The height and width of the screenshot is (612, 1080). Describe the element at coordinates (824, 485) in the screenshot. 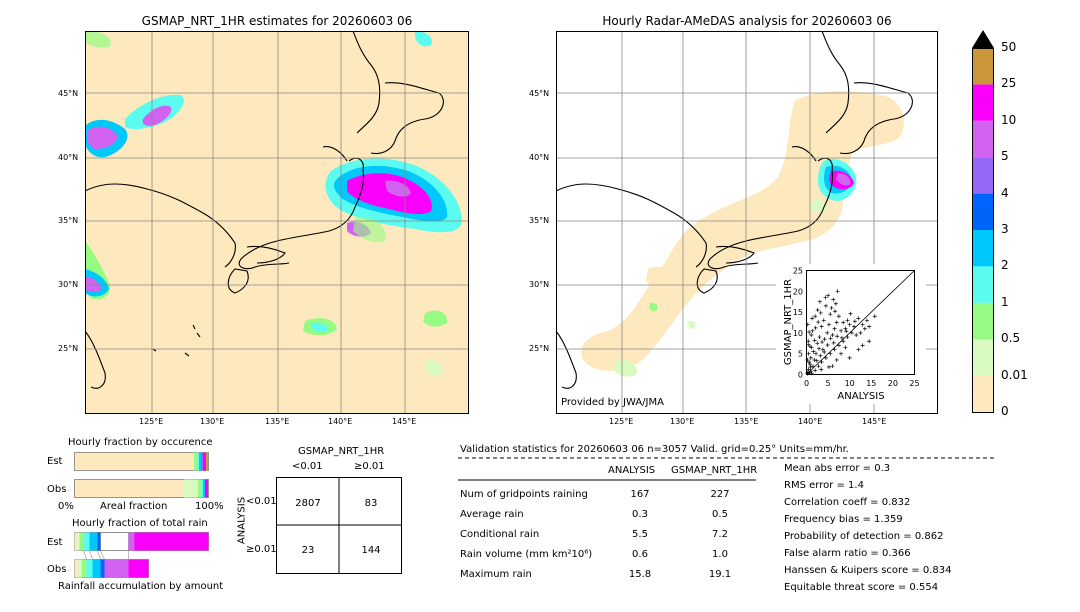

I see `score-line: RMS error = 1.4` at that location.